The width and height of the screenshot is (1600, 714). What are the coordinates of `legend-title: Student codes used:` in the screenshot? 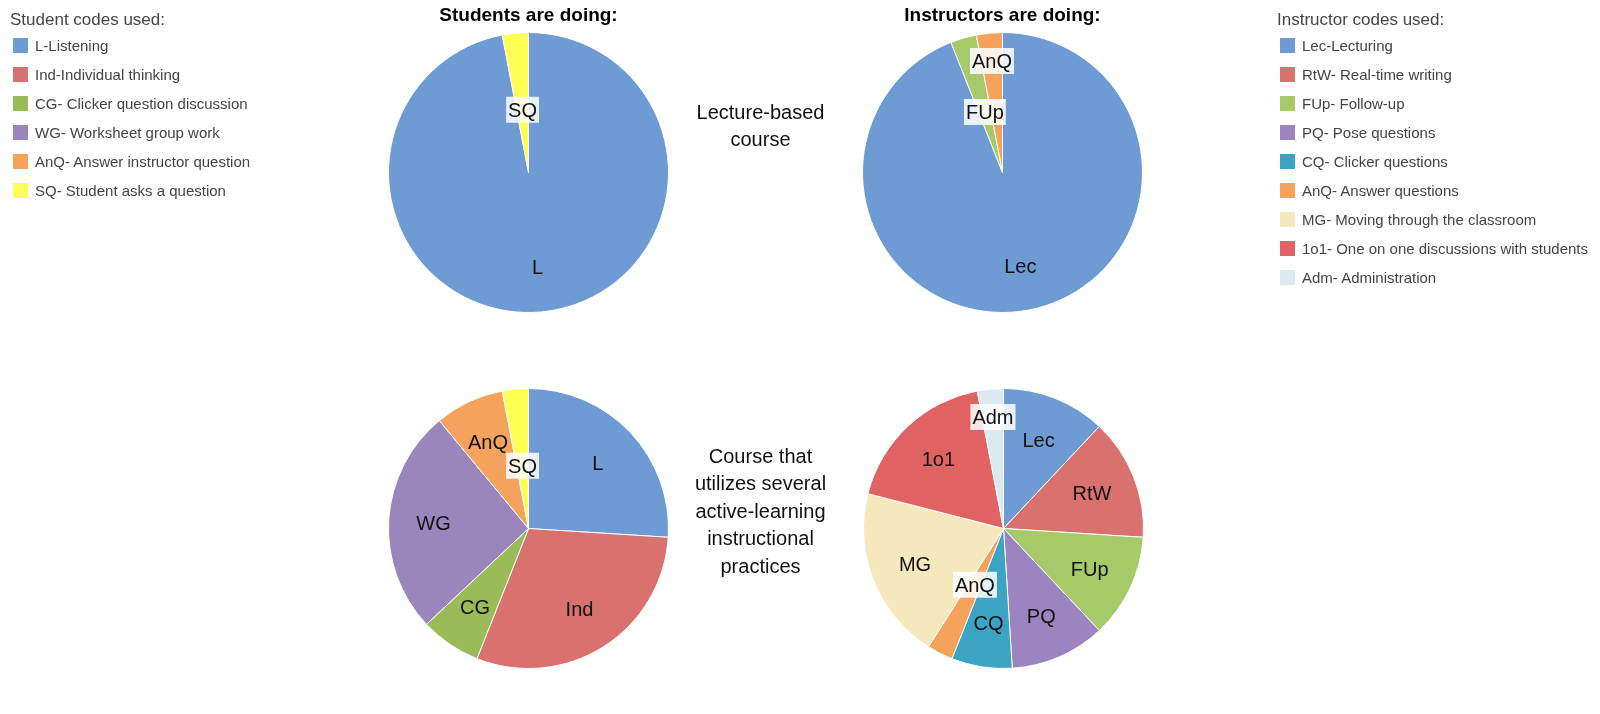 It's located at (88, 20).